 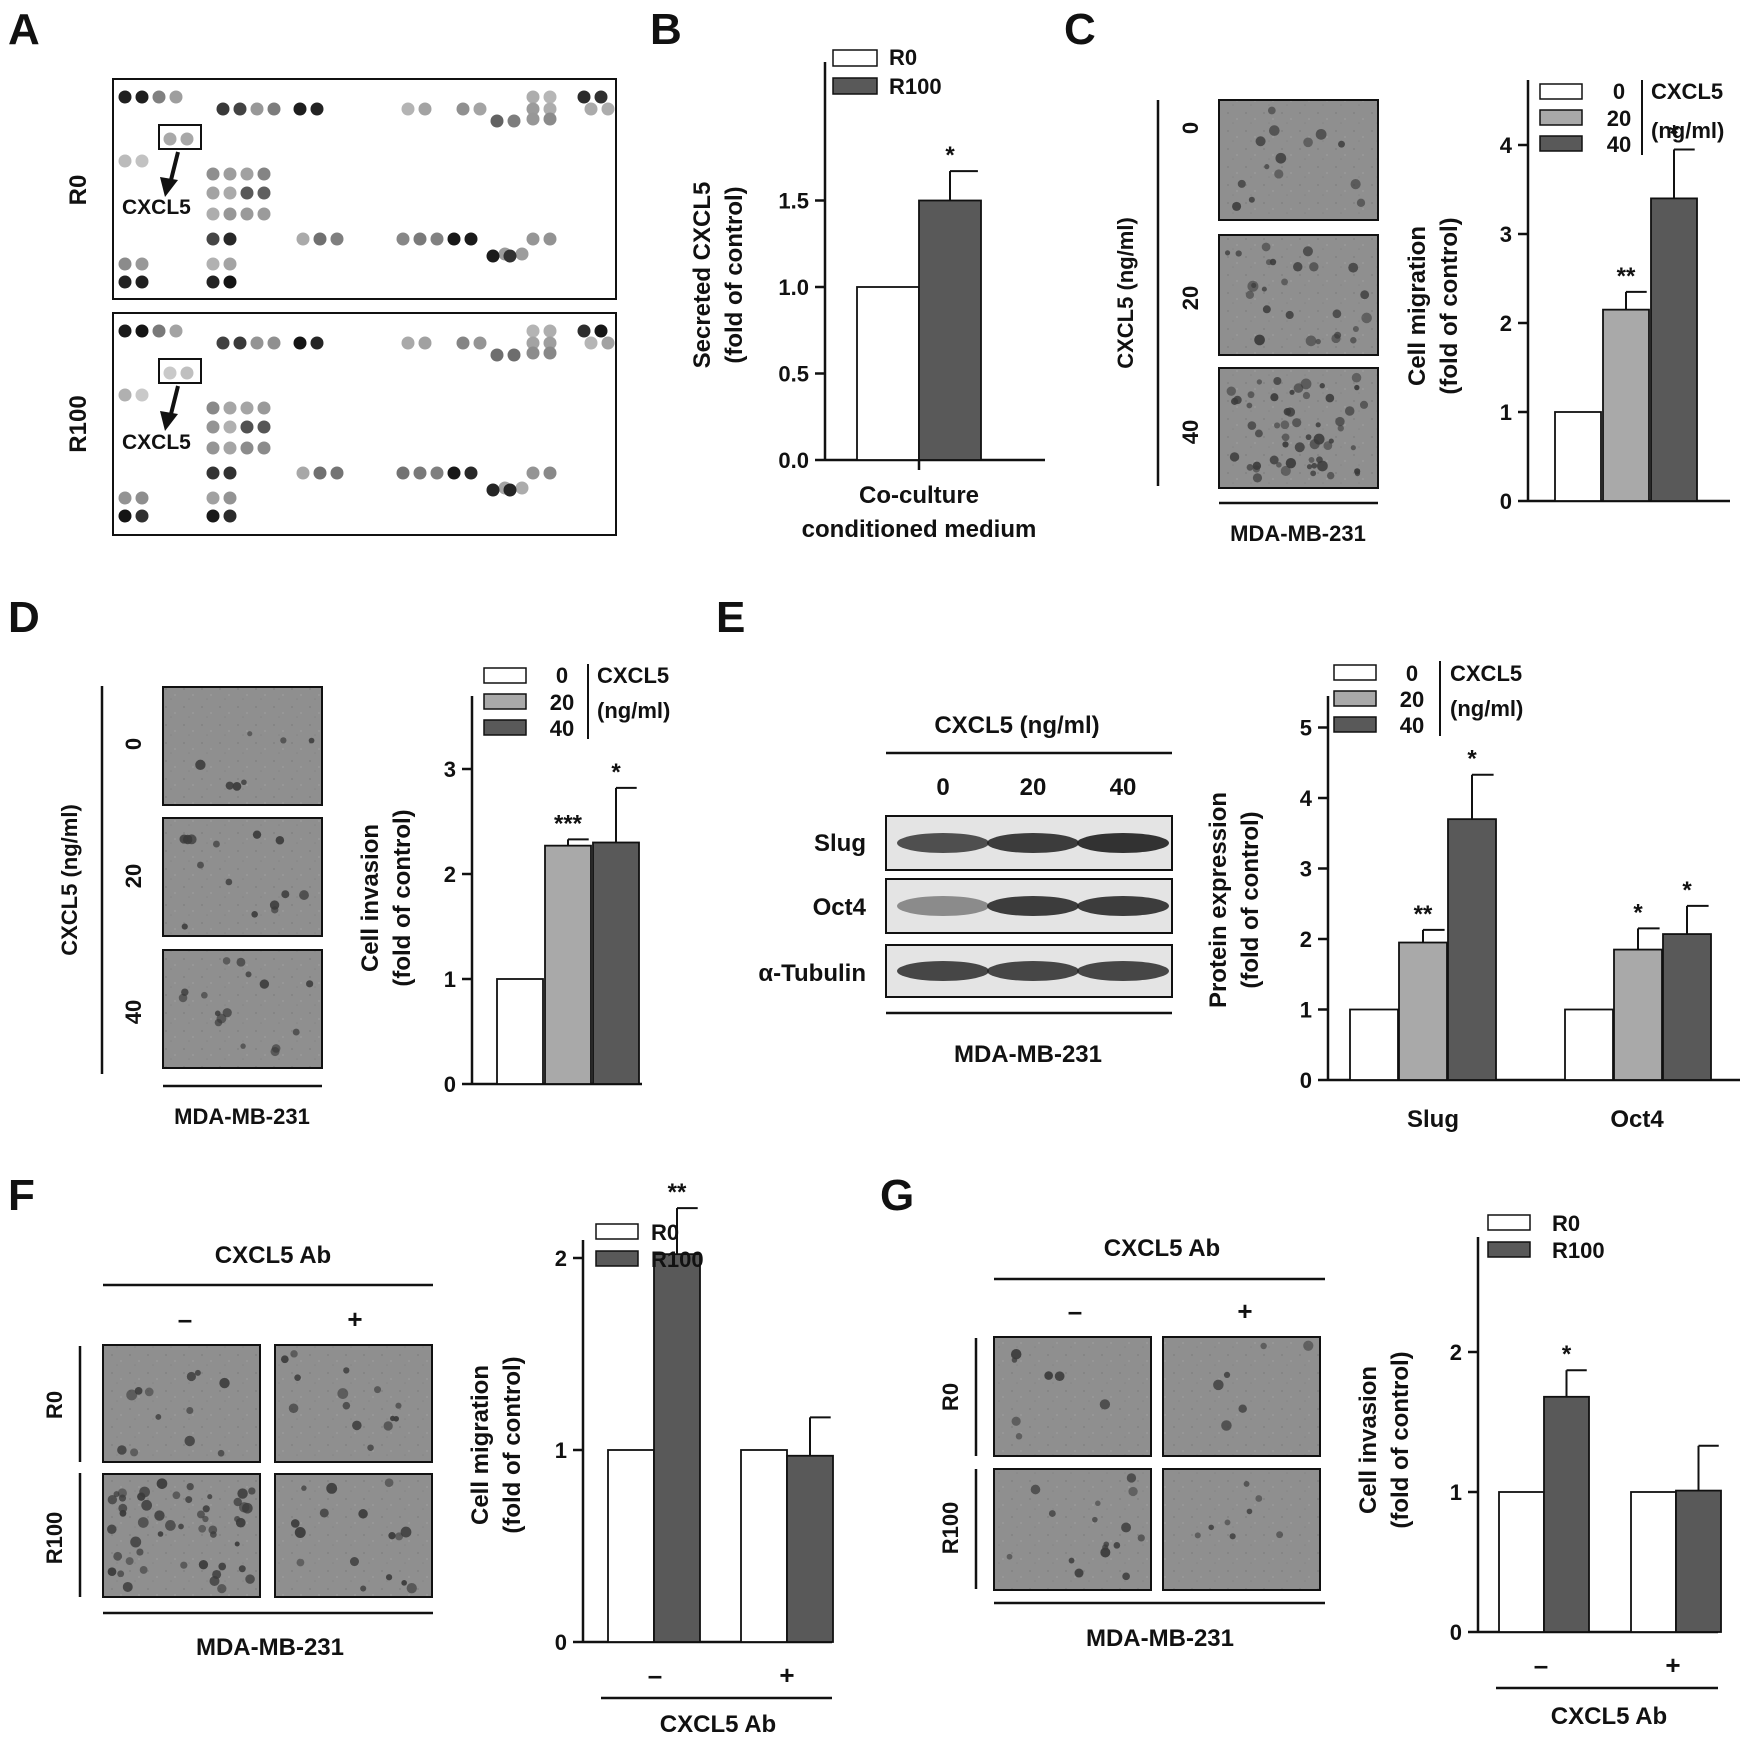 What do you see at coordinates (665, 1232) in the screenshot?
I see `legend-label-r0: R0` at bounding box center [665, 1232].